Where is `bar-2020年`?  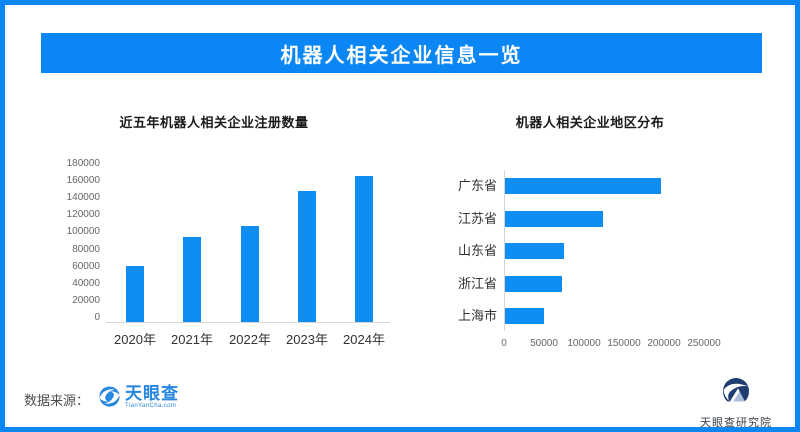
bar-2020年 is located at coordinates (135, 294).